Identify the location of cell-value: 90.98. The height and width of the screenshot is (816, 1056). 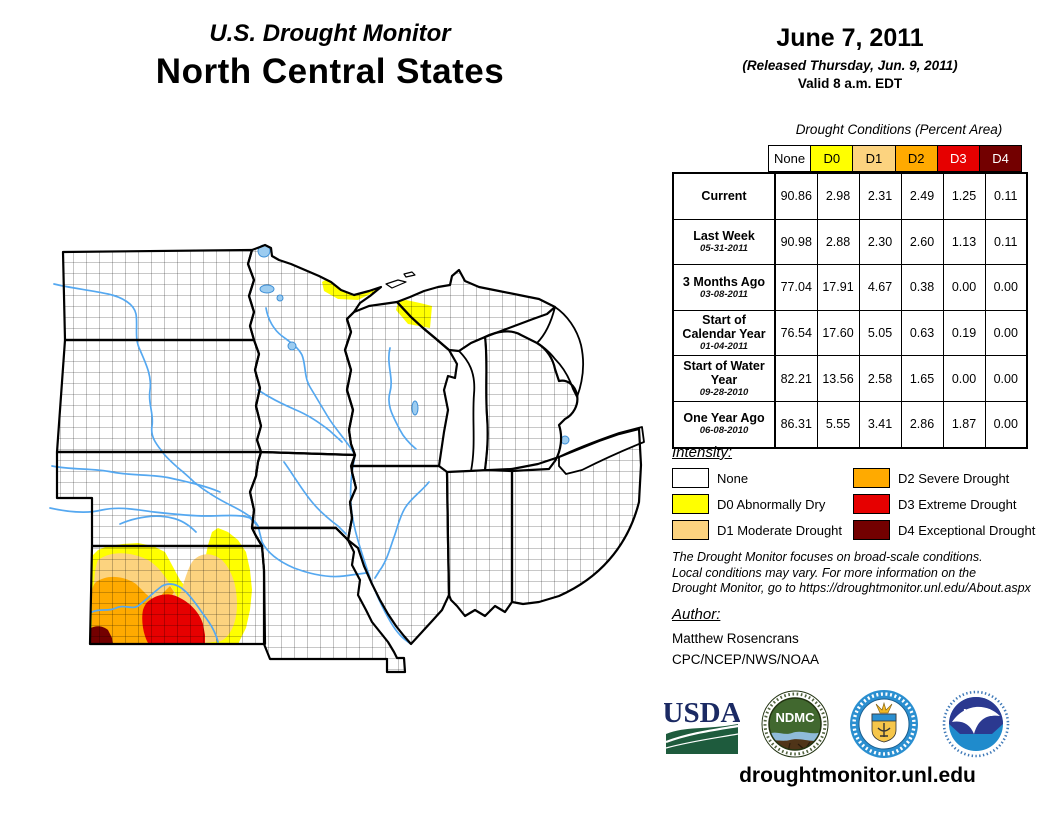
(796, 242).